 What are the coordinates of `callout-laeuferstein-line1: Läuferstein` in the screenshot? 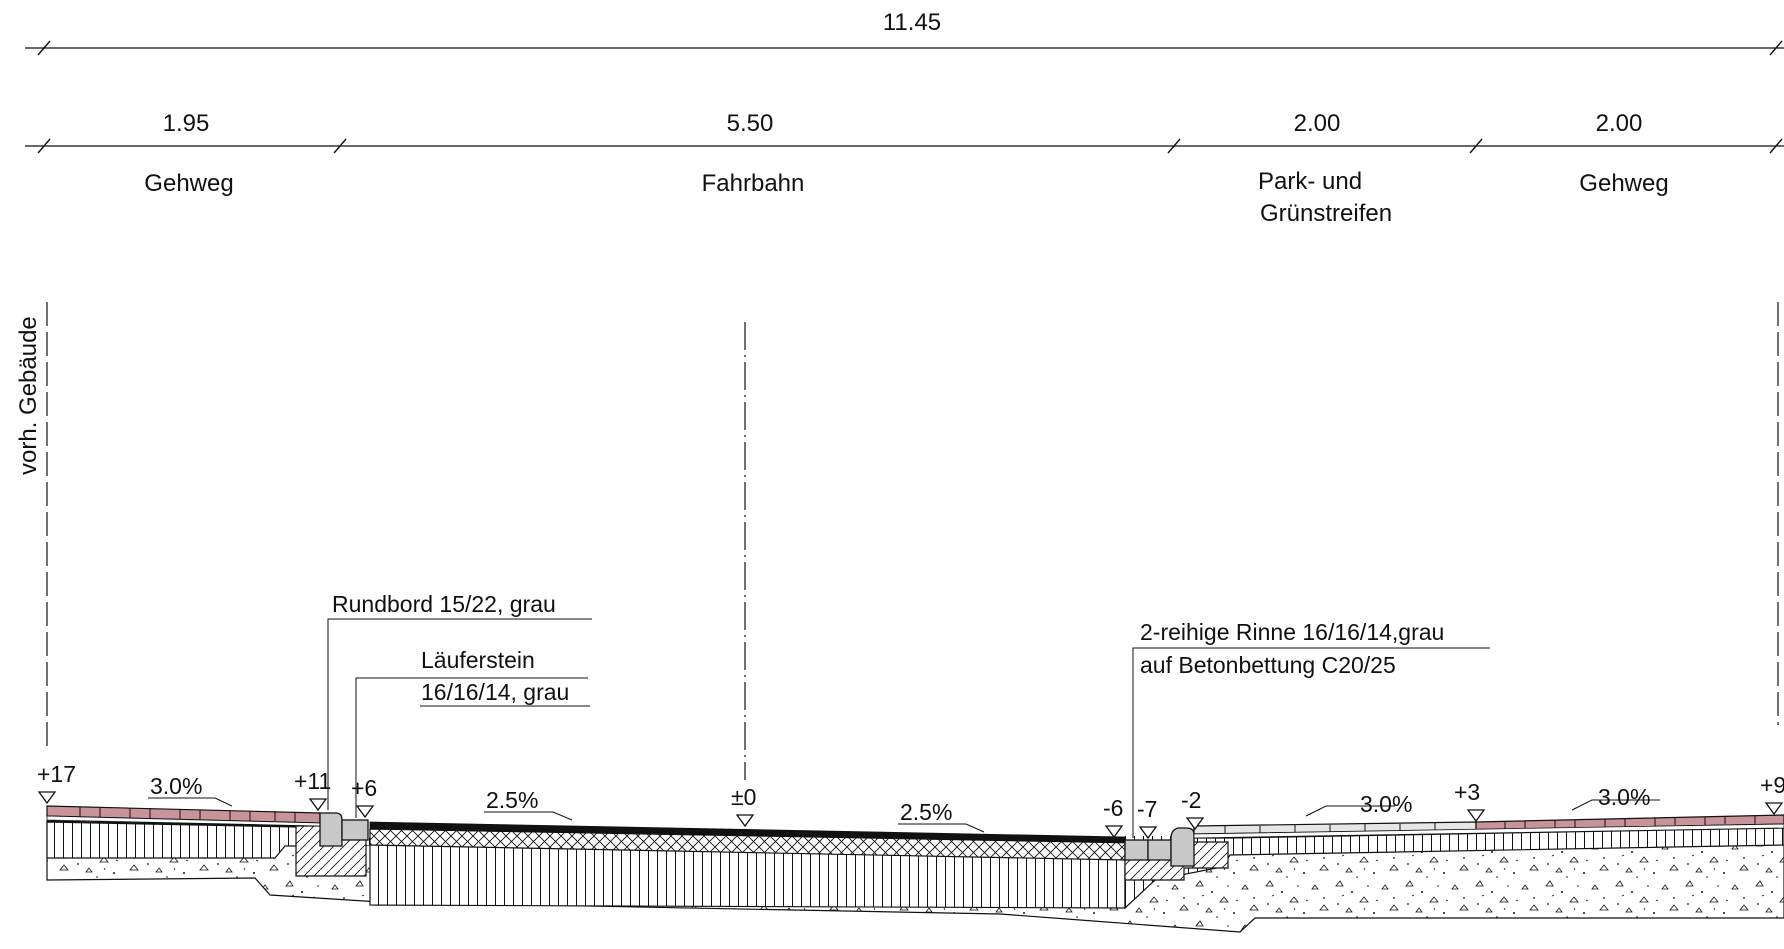 It's located at (478, 660).